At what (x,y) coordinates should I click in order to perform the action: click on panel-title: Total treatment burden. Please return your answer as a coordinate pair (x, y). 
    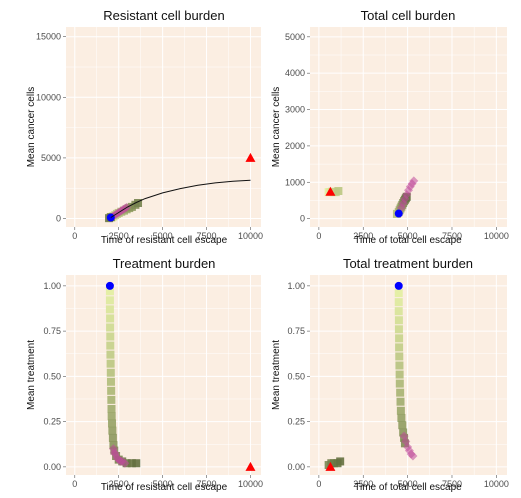
    Looking at the image, I should click on (408, 263).